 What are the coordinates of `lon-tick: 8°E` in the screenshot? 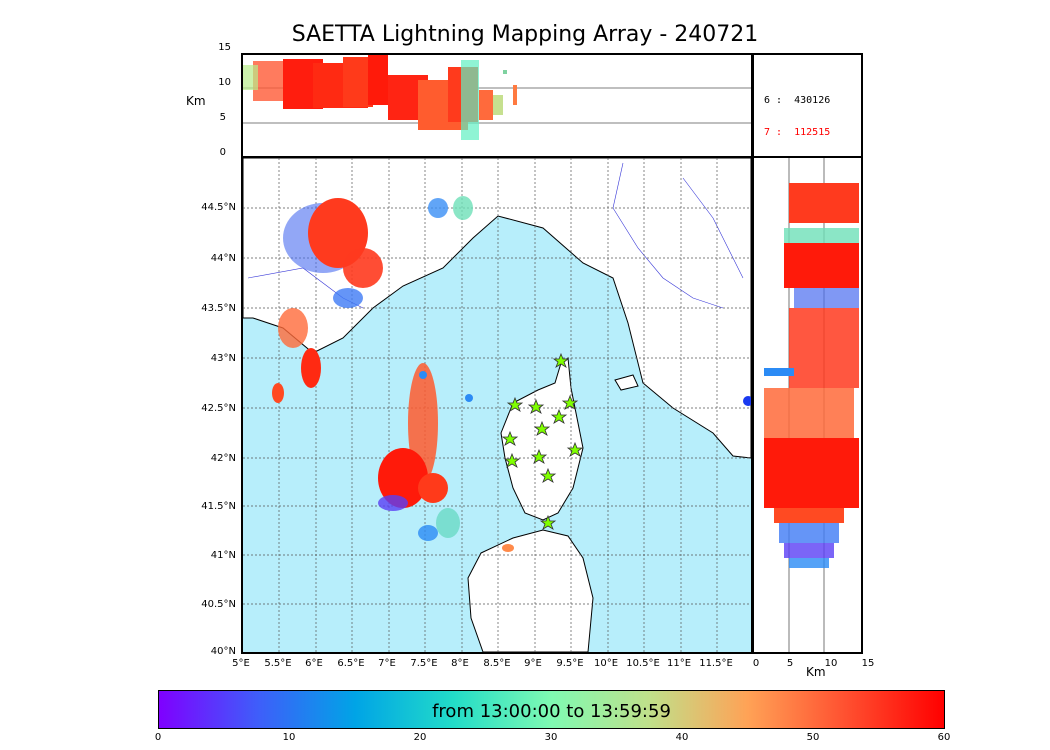 It's located at (460, 663).